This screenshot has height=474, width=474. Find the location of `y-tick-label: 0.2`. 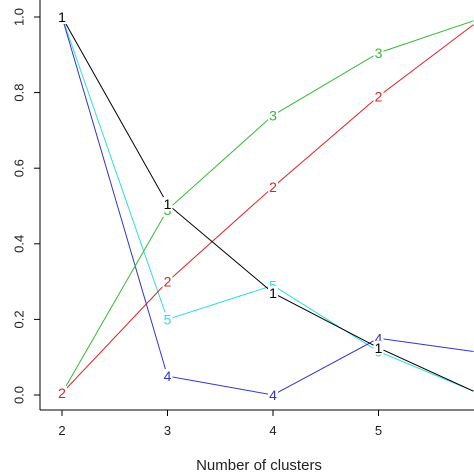

y-tick-label: 0.2 is located at coordinates (18, 319).